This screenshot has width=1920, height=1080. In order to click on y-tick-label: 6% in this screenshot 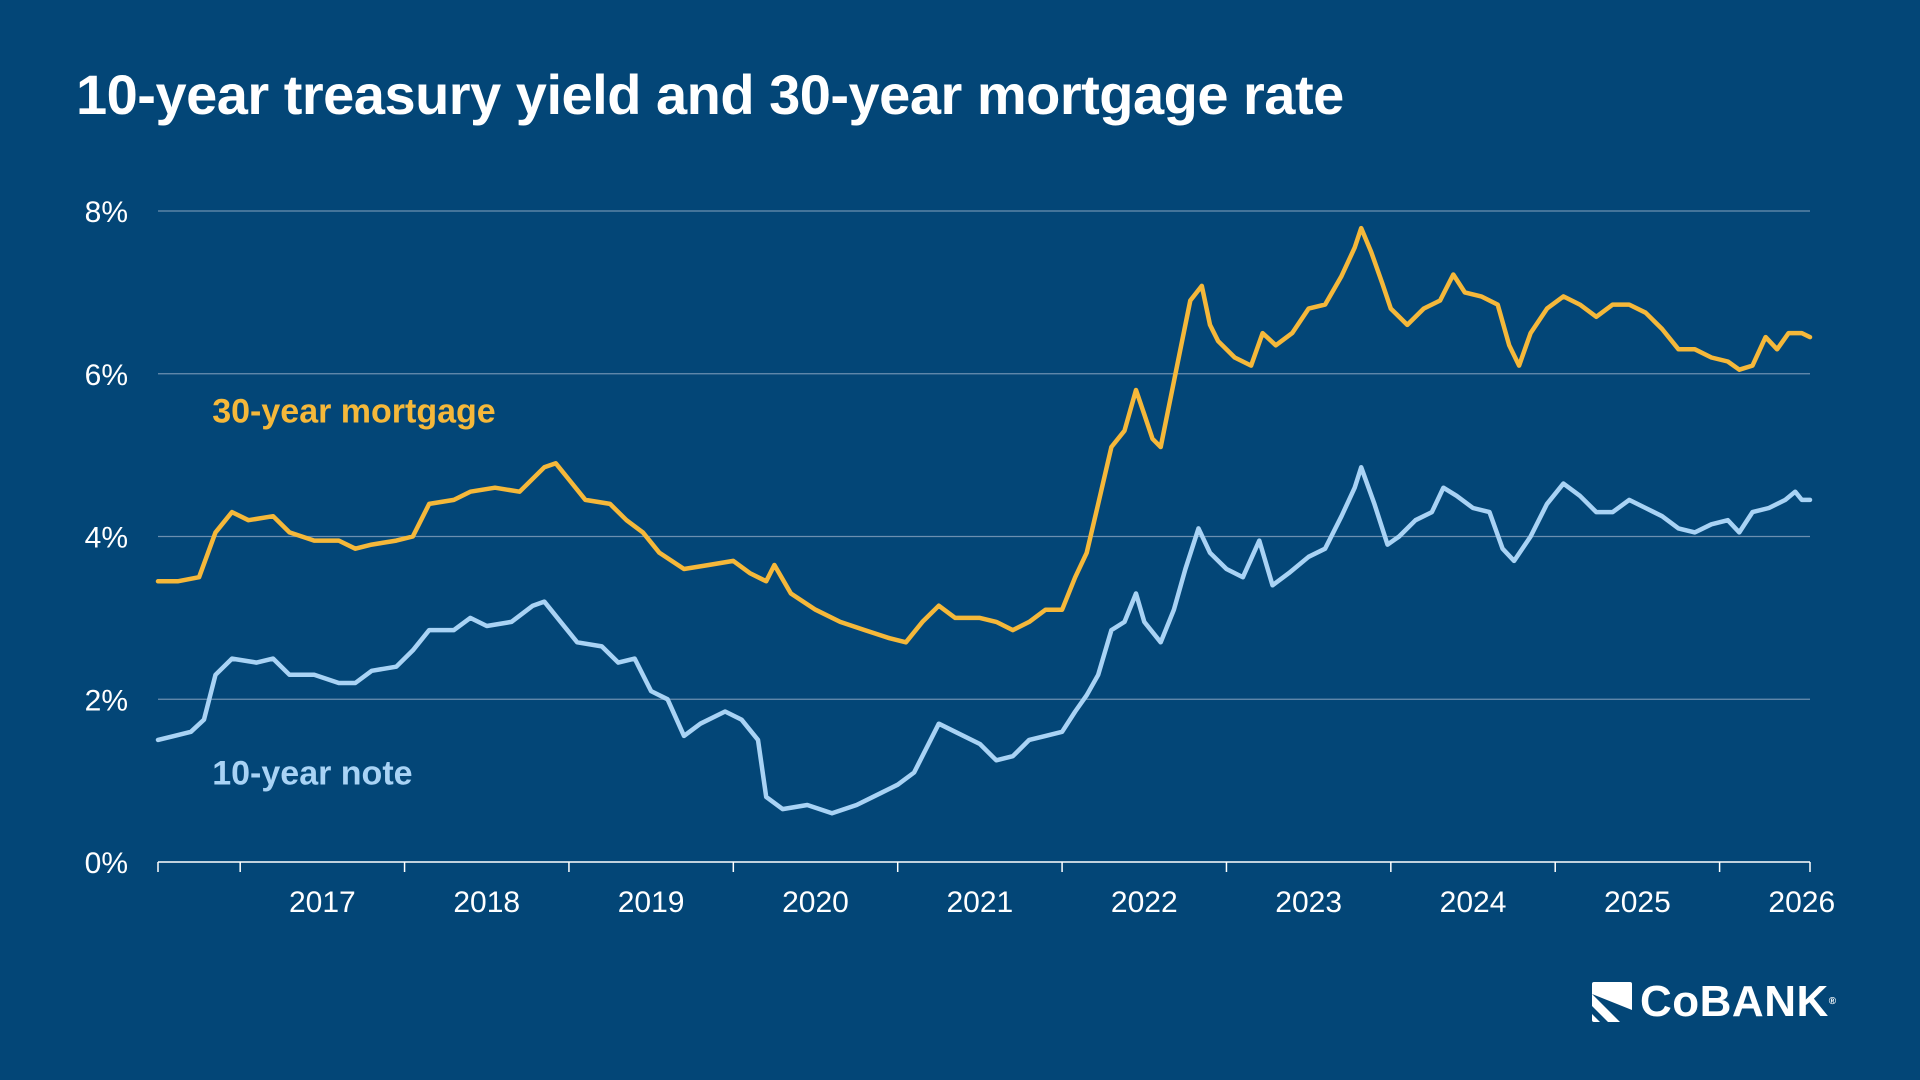, I will do `click(106, 375)`.